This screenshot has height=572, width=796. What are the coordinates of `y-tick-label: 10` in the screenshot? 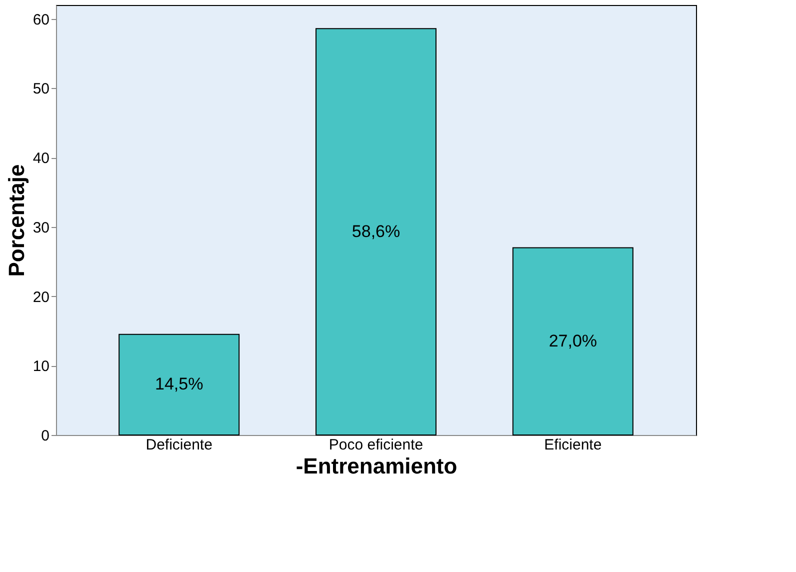 It's located at (41, 367).